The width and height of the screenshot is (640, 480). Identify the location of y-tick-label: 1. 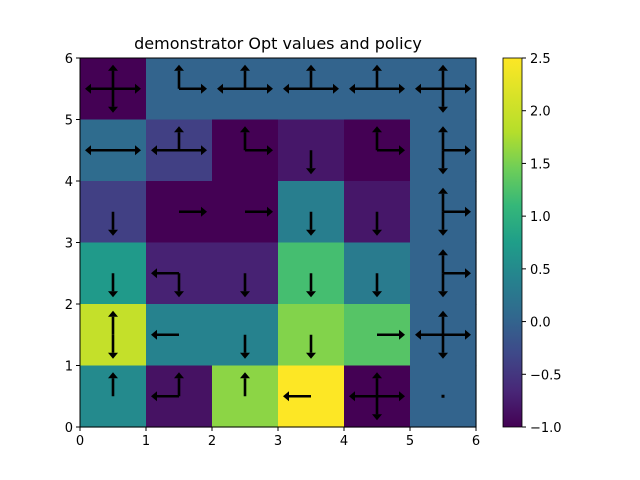
(69, 367).